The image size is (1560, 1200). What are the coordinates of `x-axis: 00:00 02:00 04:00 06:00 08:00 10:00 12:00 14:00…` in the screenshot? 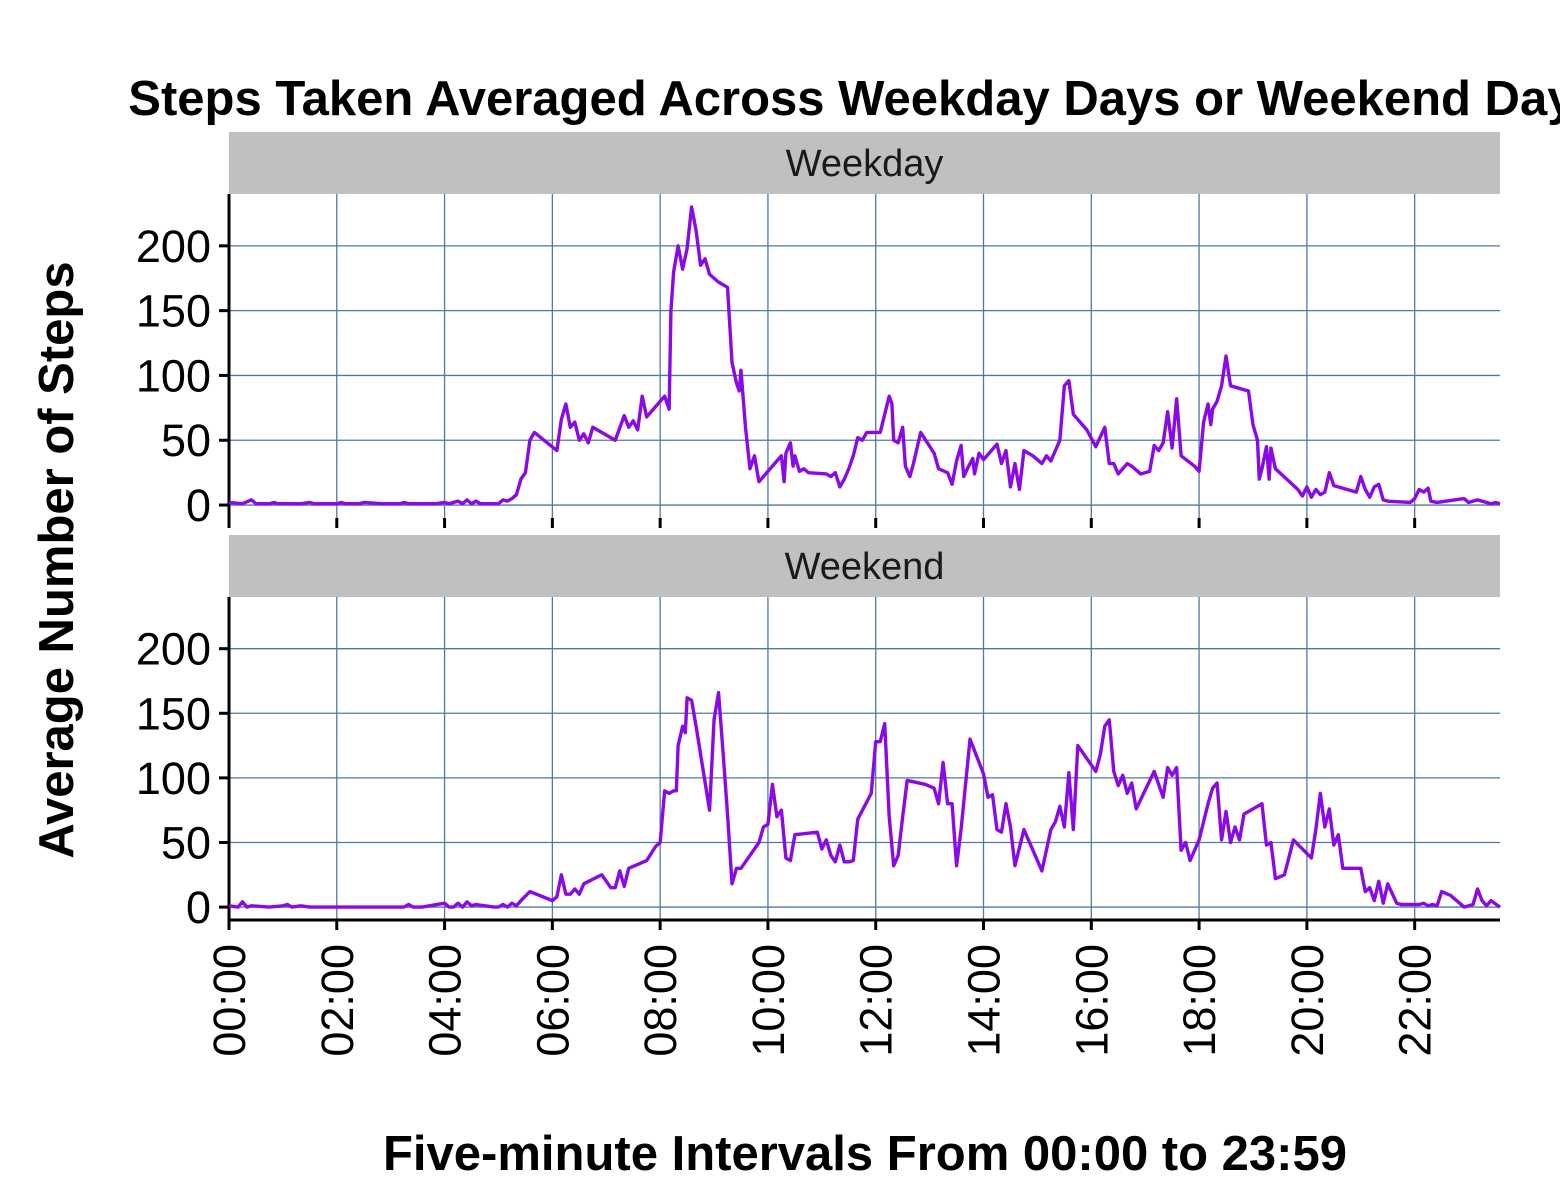 It's located at (852, 987).